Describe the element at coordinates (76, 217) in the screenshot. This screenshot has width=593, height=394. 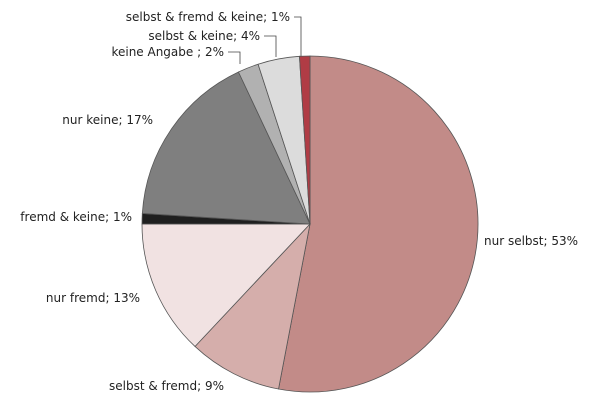
I see `slice-label: fremd & keine; 1%` at that location.